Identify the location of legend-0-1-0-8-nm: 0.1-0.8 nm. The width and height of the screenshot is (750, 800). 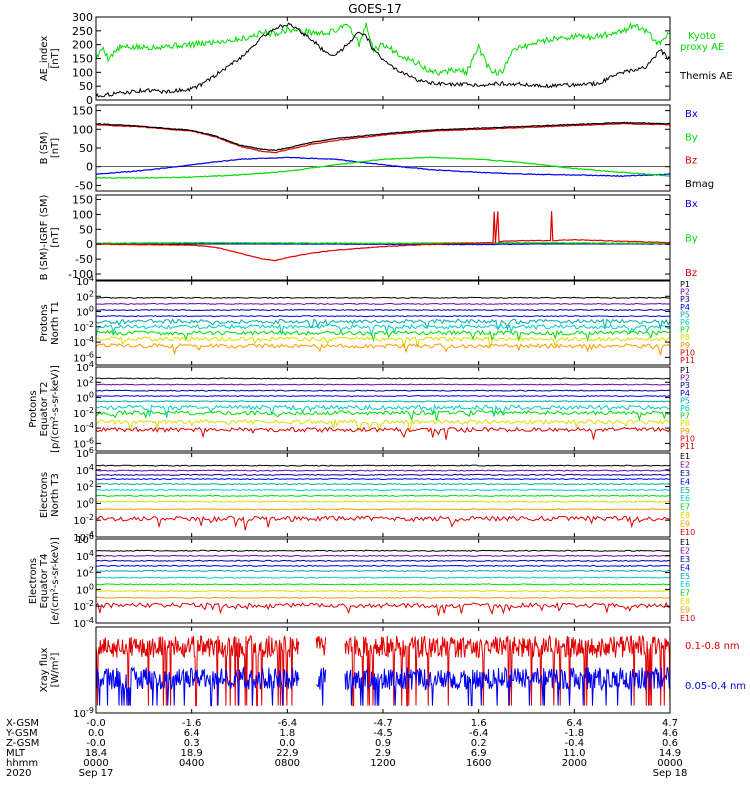
(712, 646).